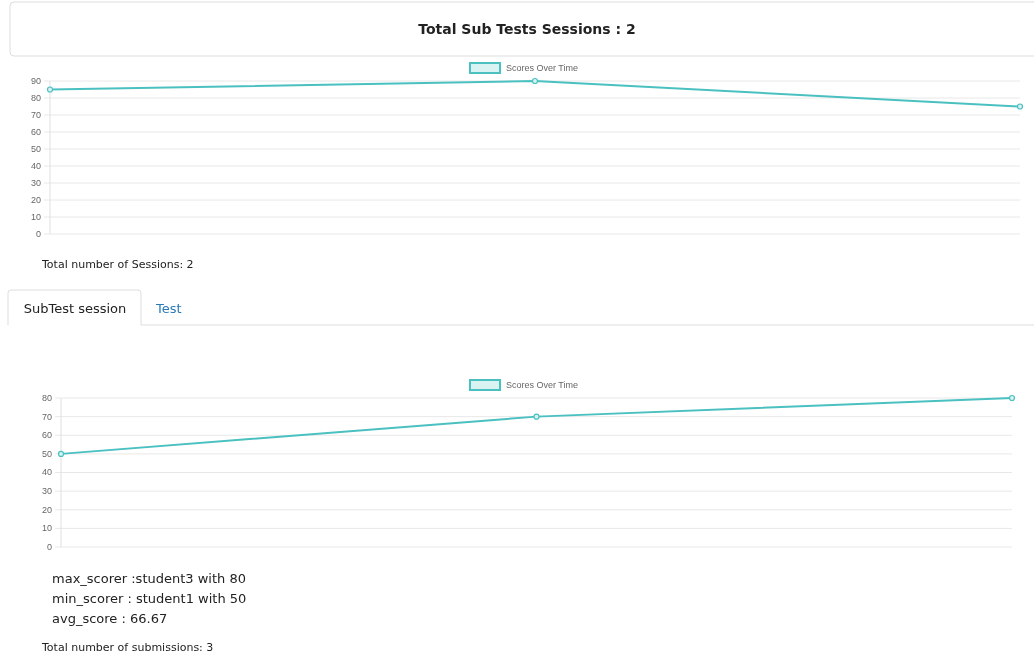 Image resolution: width=1034 pixels, height=659 pixels. Describe the element at coordinates (127, 647) in the screenshot. I see `text: Total number of submissions: 3` at that location.